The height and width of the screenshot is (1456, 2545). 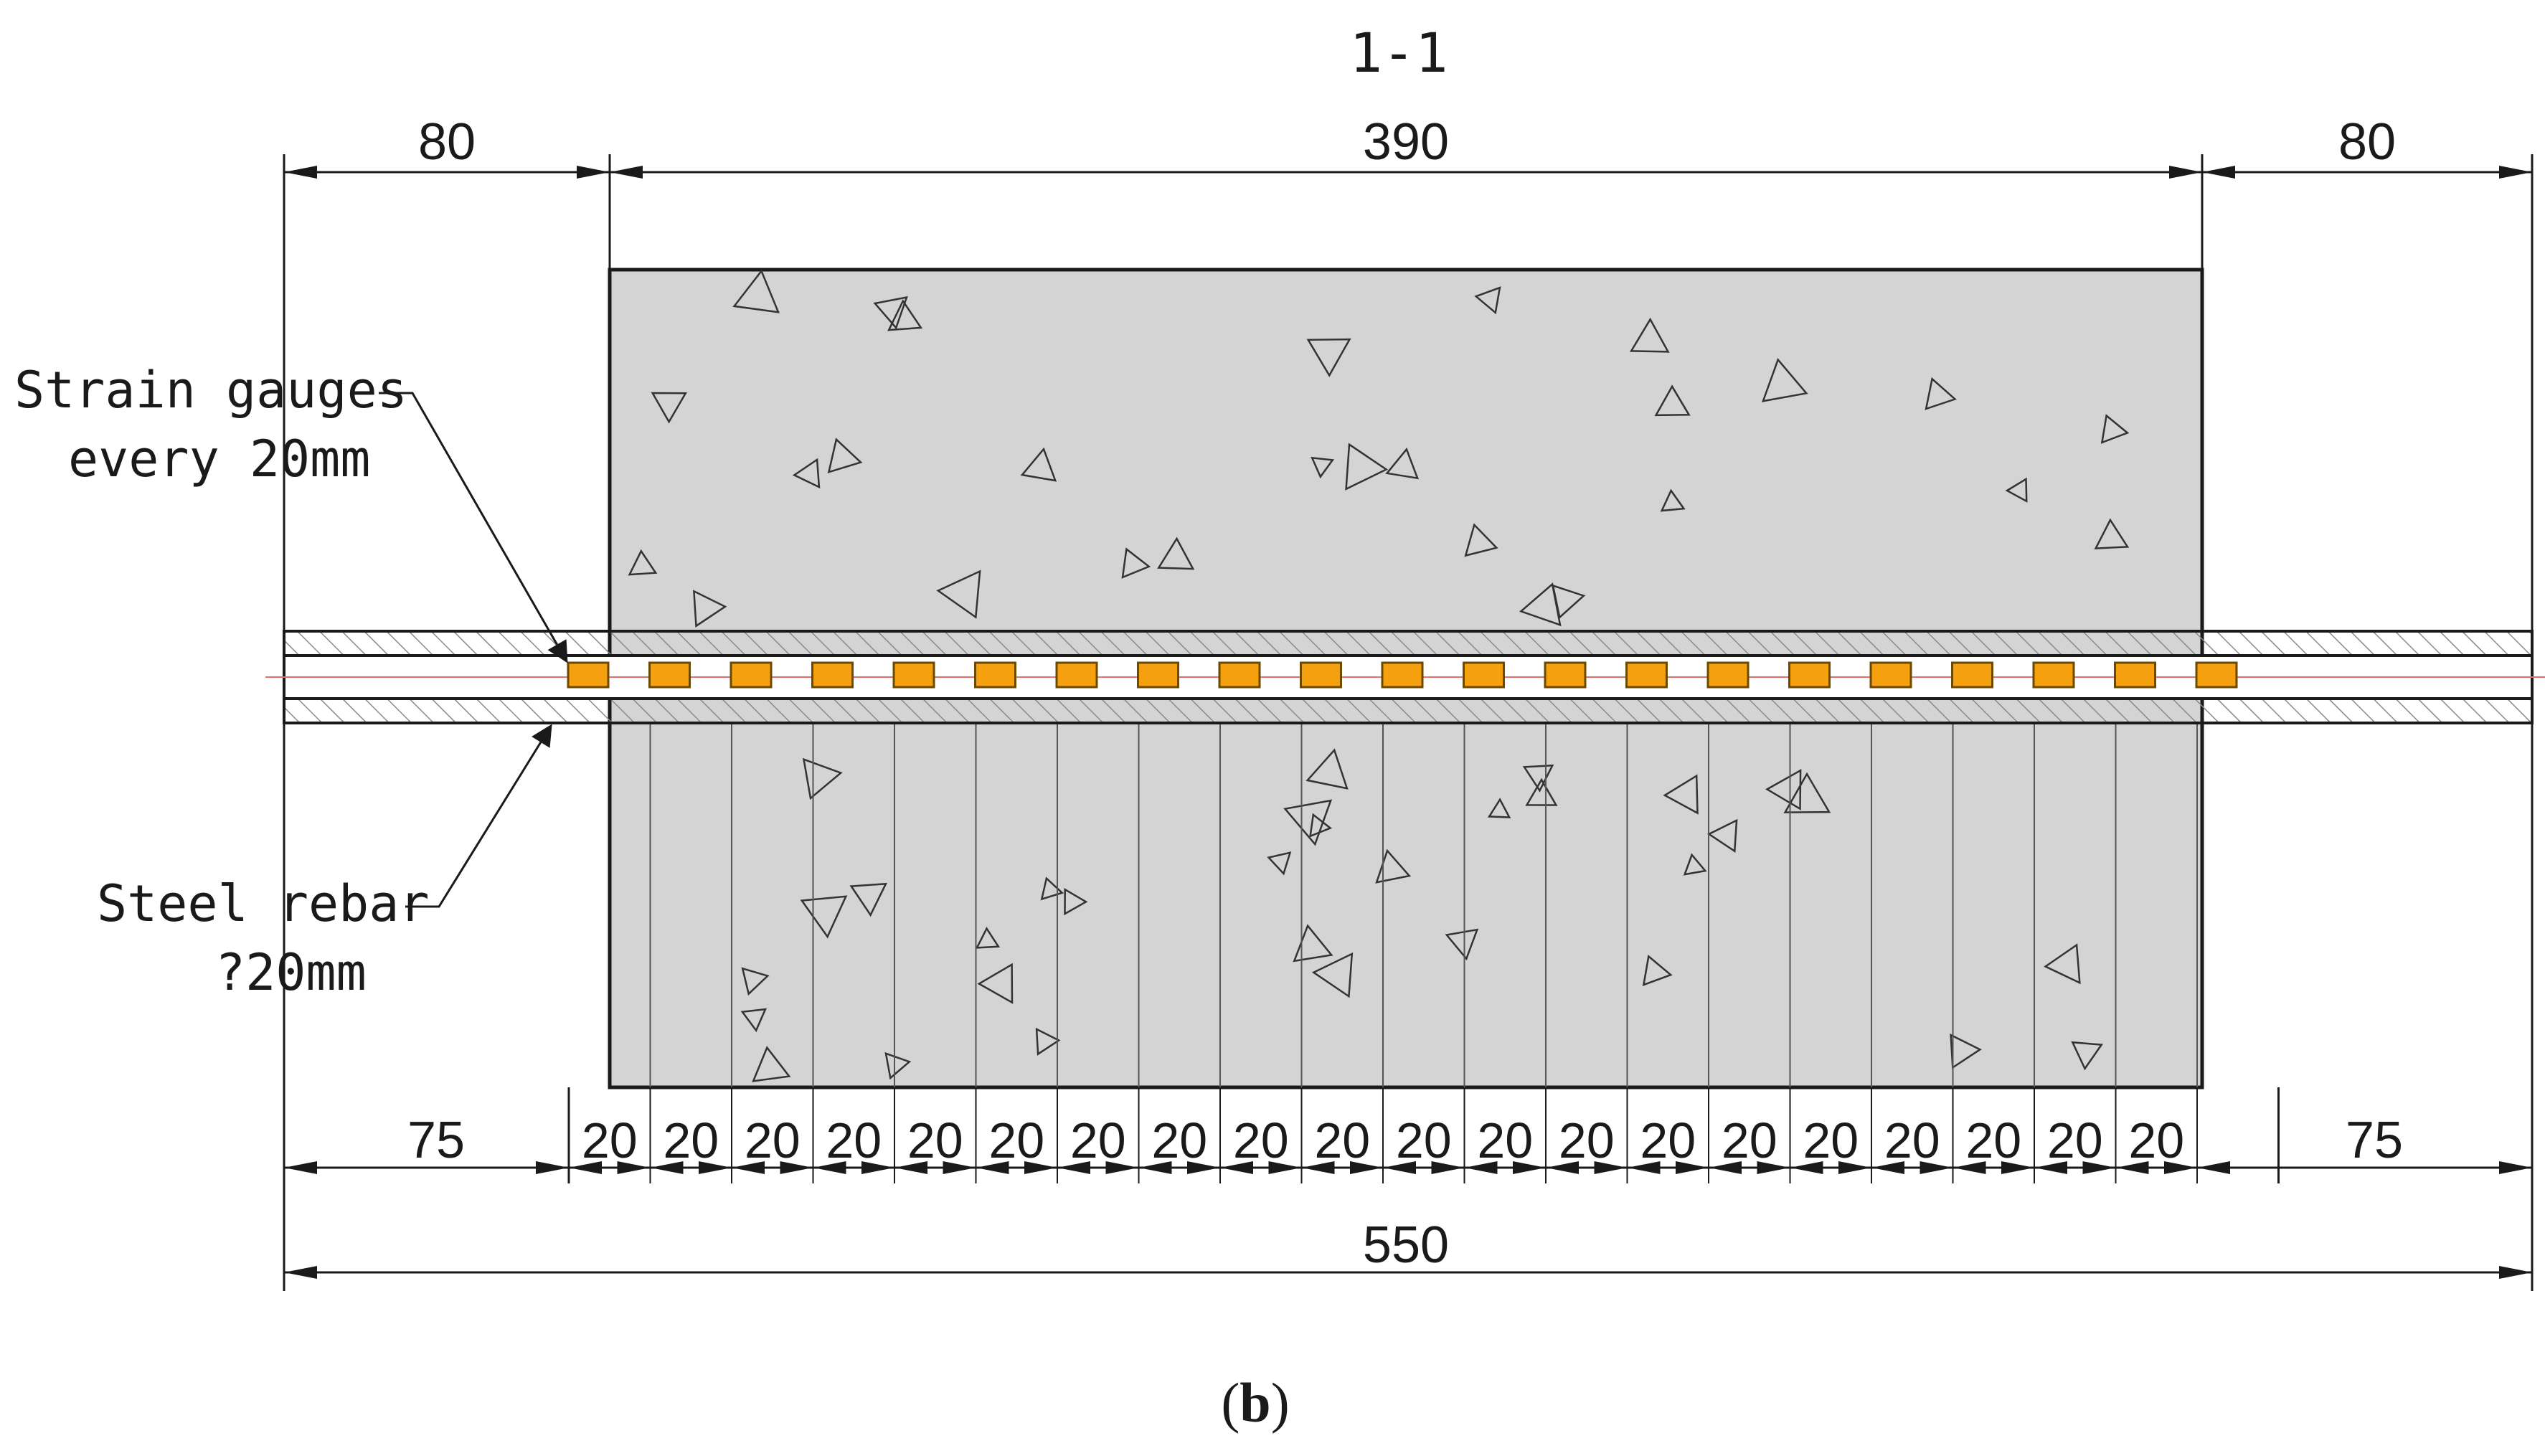 I want to click on dim-top-middle: 390, so click(x=1406, y=142).